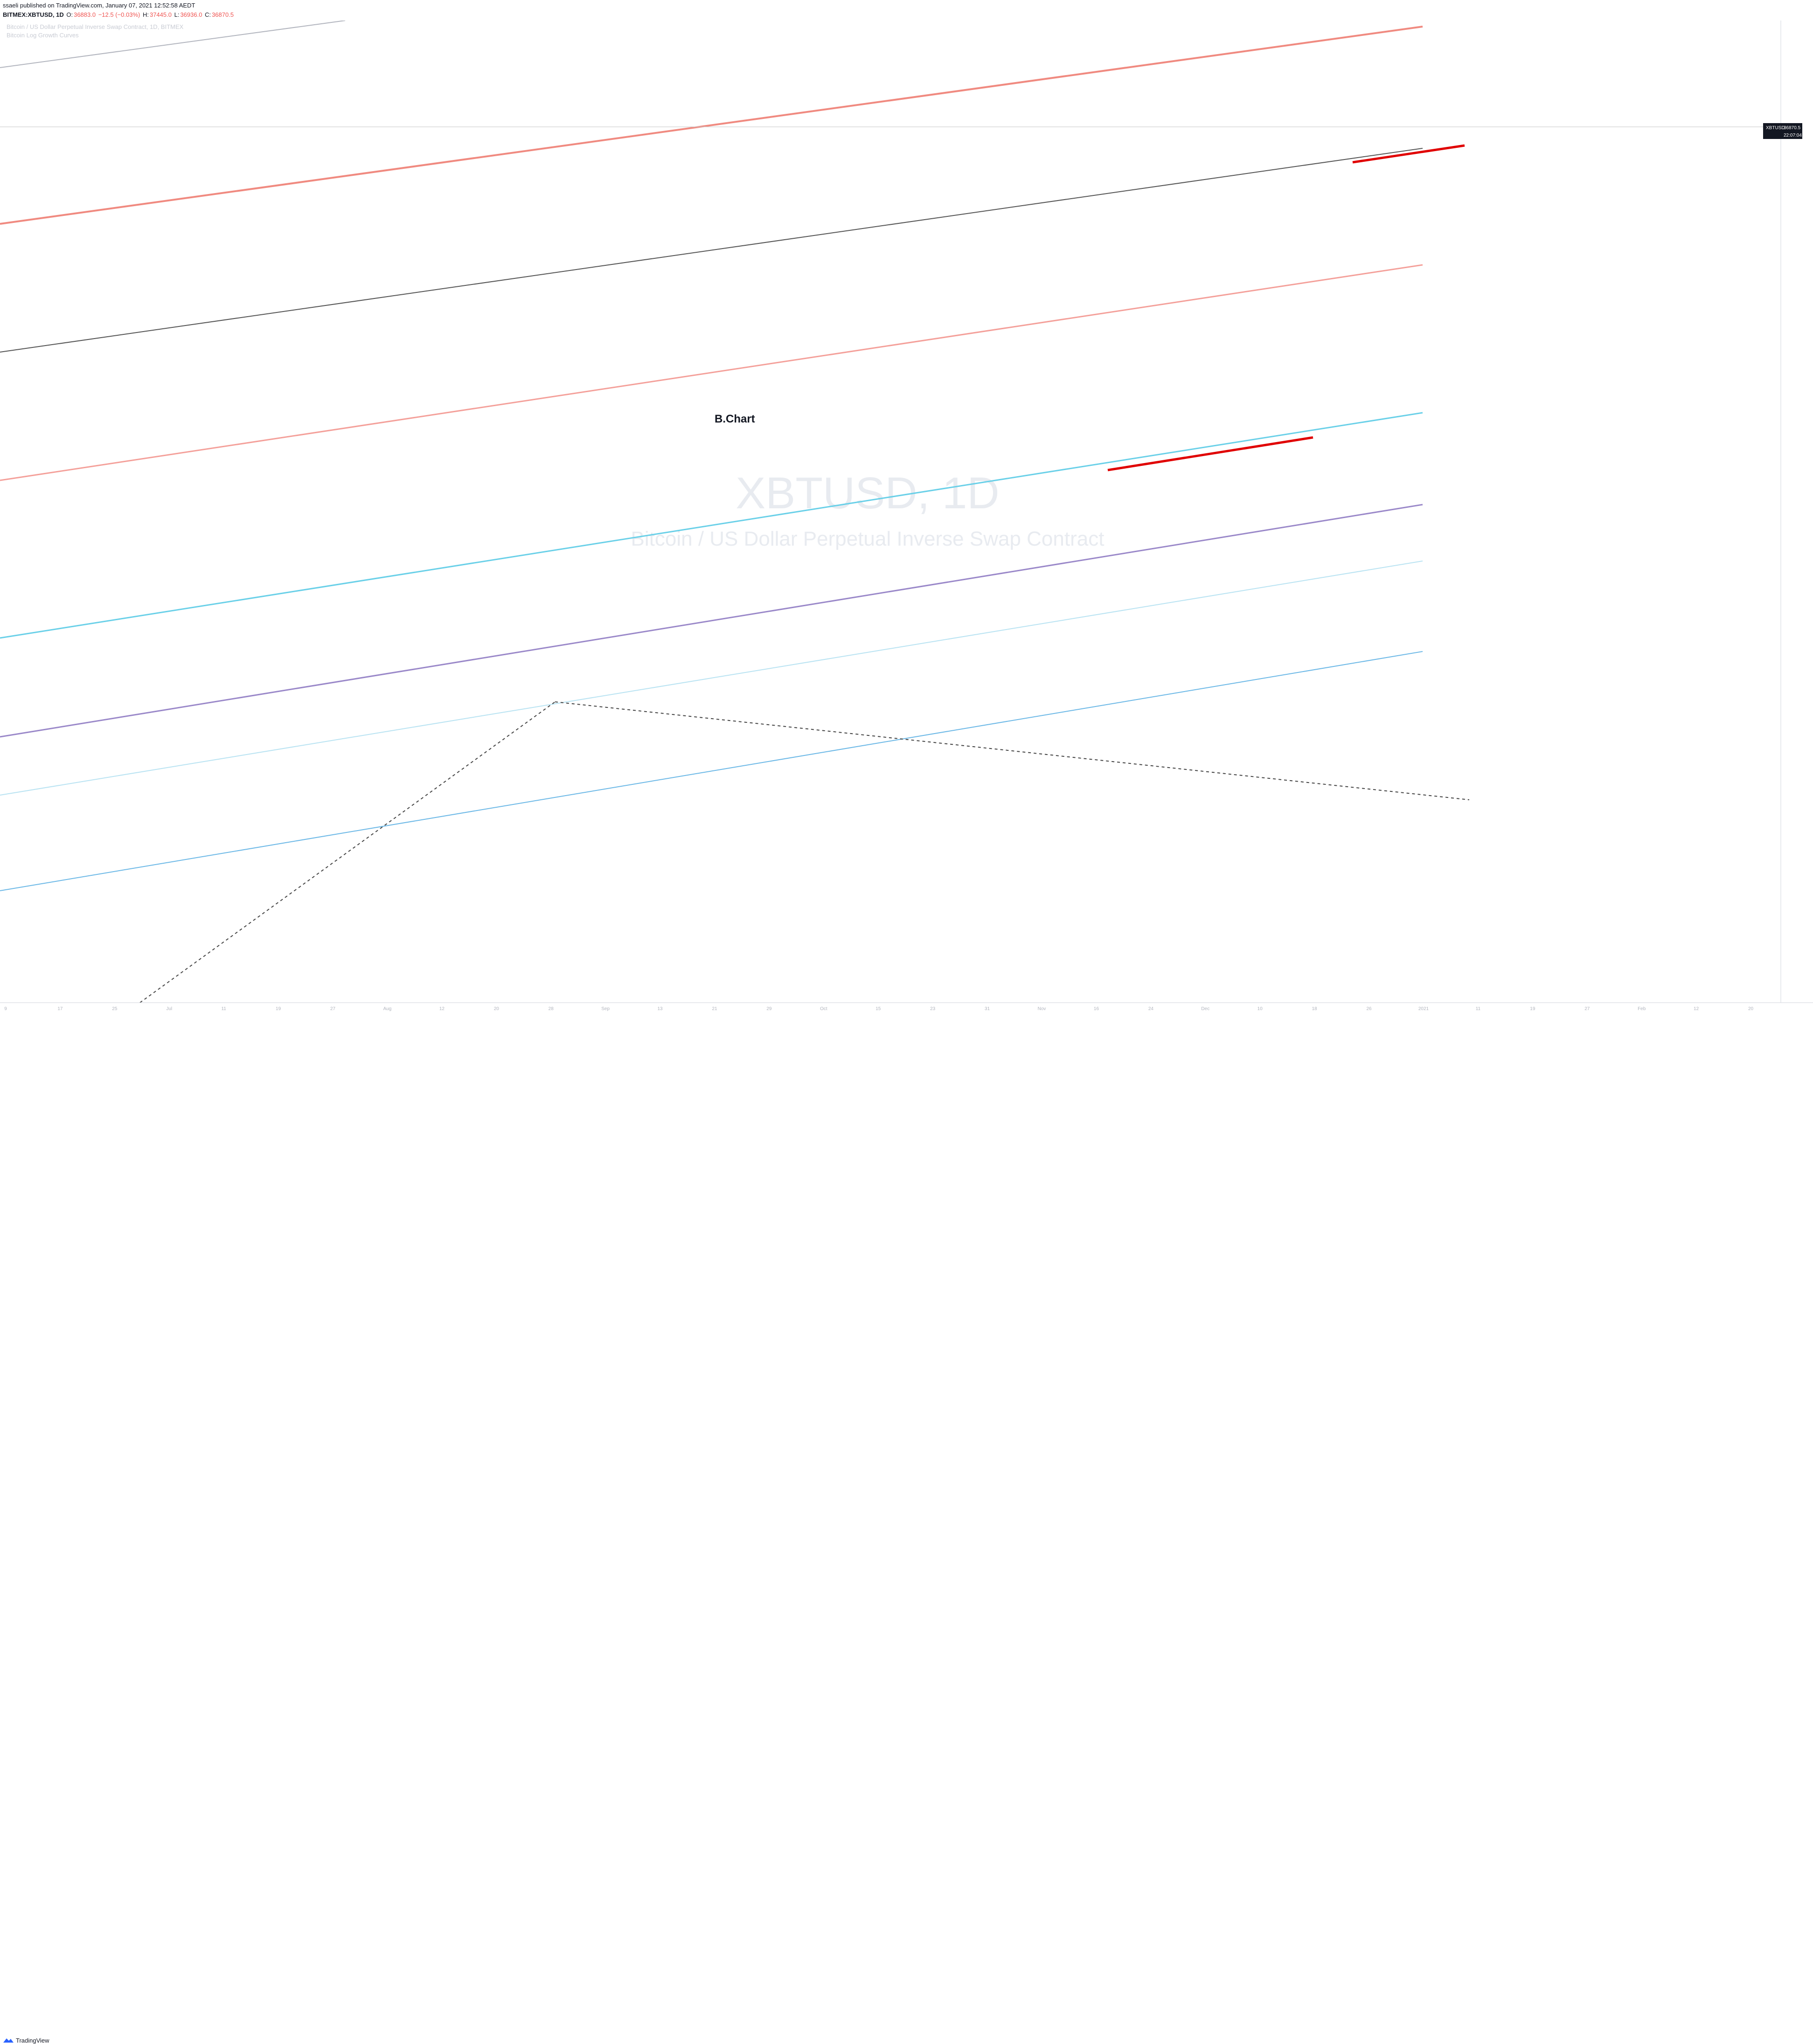 This screenshot has height=2044, width=1813. I want to click on growth-curve-red-lower, so click(711, 372).